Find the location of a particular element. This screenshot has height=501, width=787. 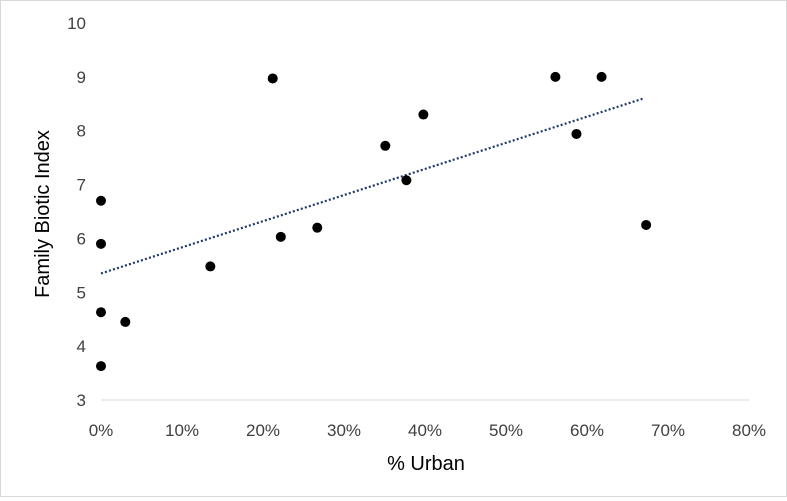

x-axis-title: % Urban is located at coordinates (426, 464).